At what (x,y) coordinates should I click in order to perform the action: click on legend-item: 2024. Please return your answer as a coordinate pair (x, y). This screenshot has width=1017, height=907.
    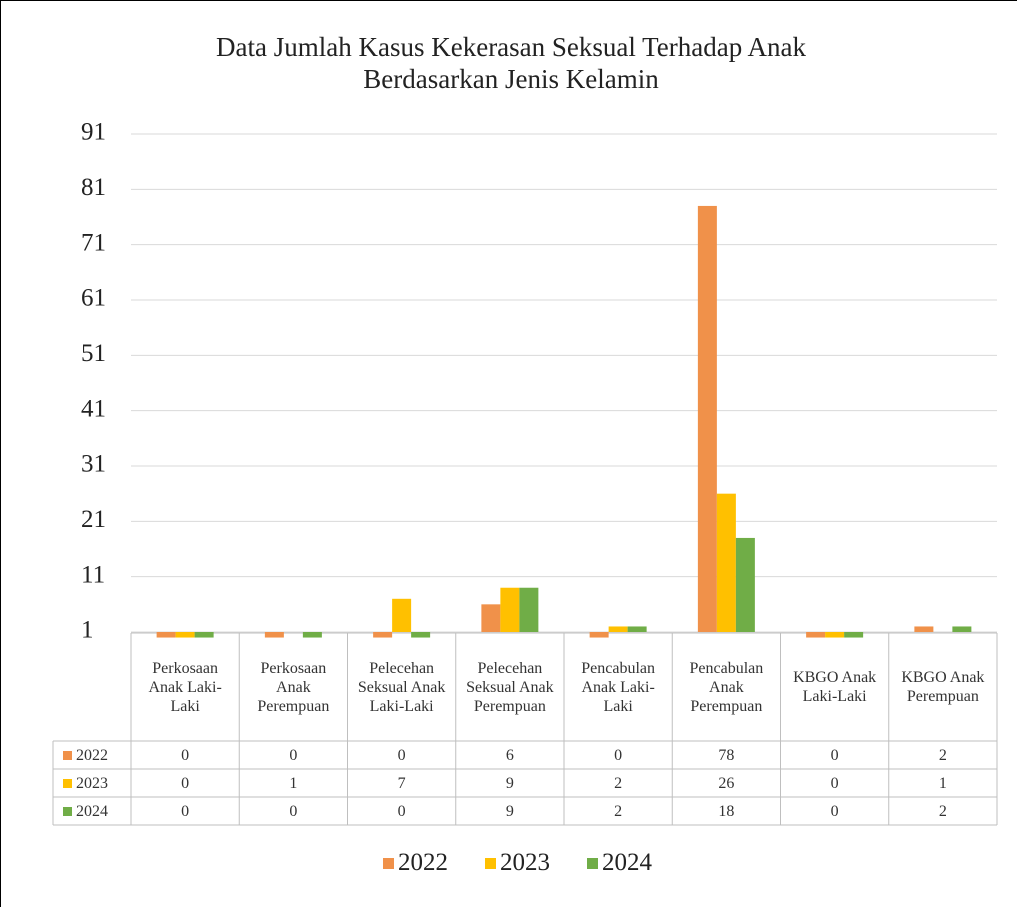
    Looking at the image, I should click on (619, 863).